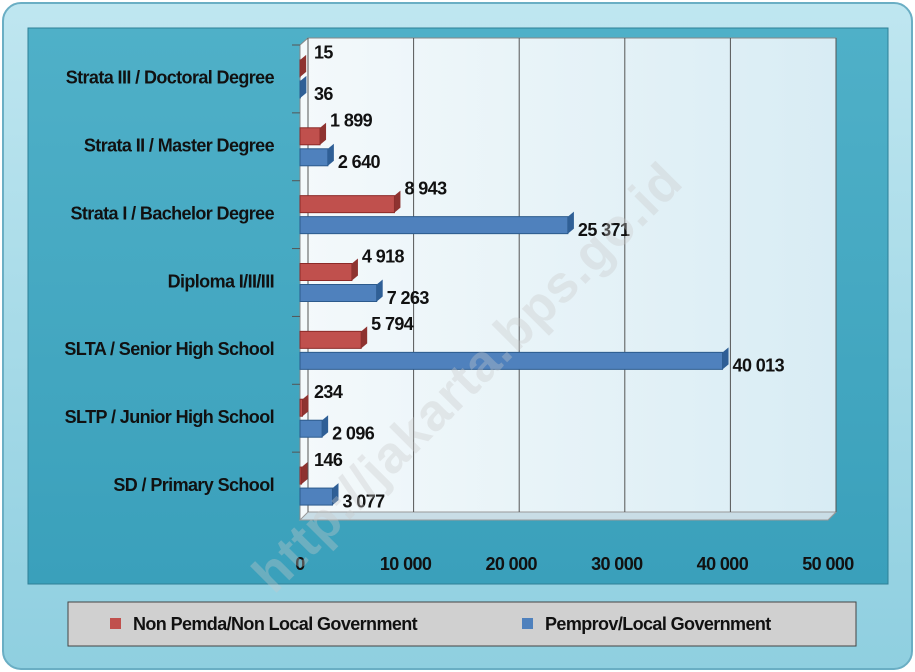 Image resolution: width=915 pixels, height=672 pixels. Describe the element at coordinates (568, 516) in the screenshot. I see `plot-floor` at that location.